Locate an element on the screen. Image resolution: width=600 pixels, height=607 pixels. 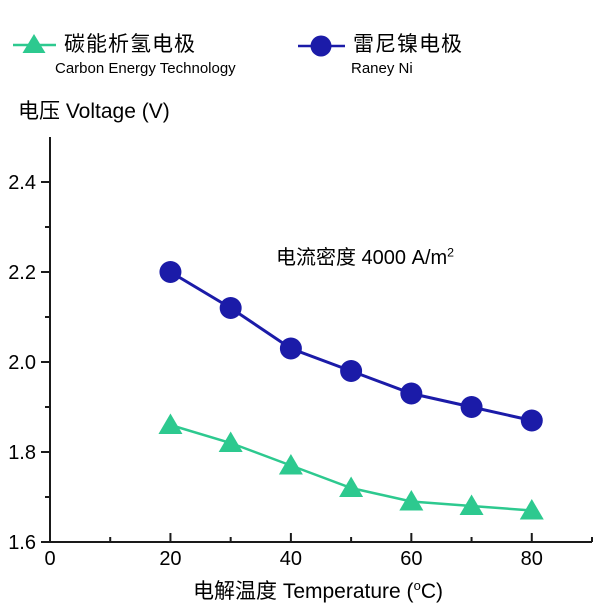
y-tick-label: 1.6 is located at coordinates (22, 543).